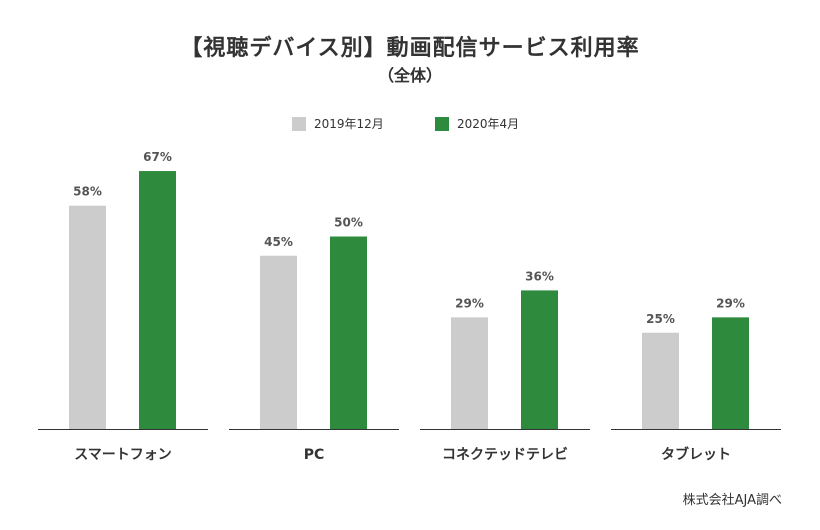 The width and height of the screenshot is (820, 530). I want to click on category-label-2: コネクテッドテレビ, so click(505, 455).